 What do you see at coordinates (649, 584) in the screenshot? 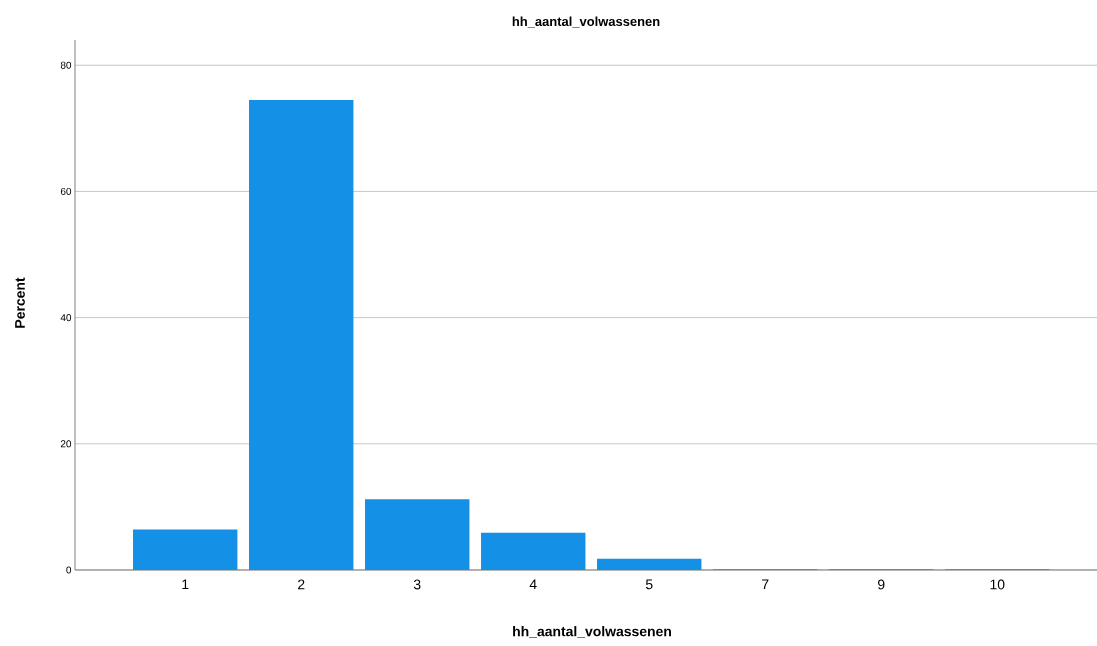
I see `x-tick-label: 5` at bounding box center [649, 584].